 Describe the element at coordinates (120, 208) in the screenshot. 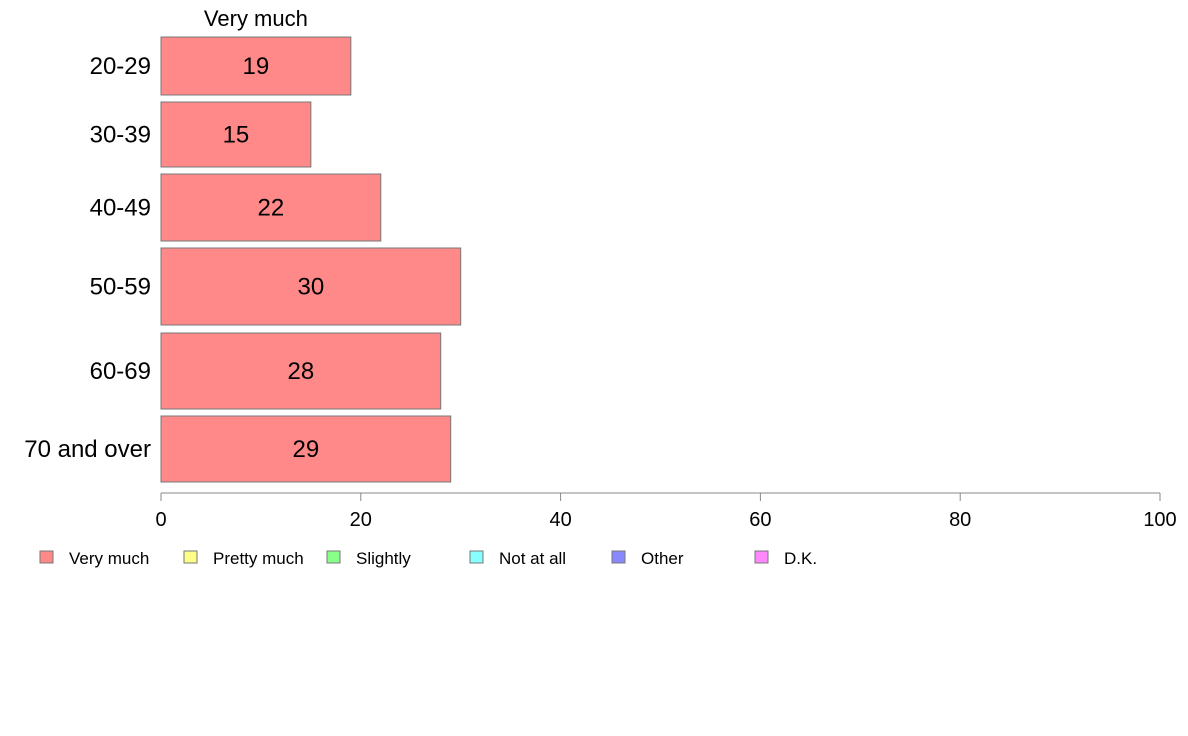

I see `category-label: 40-49` at that location.